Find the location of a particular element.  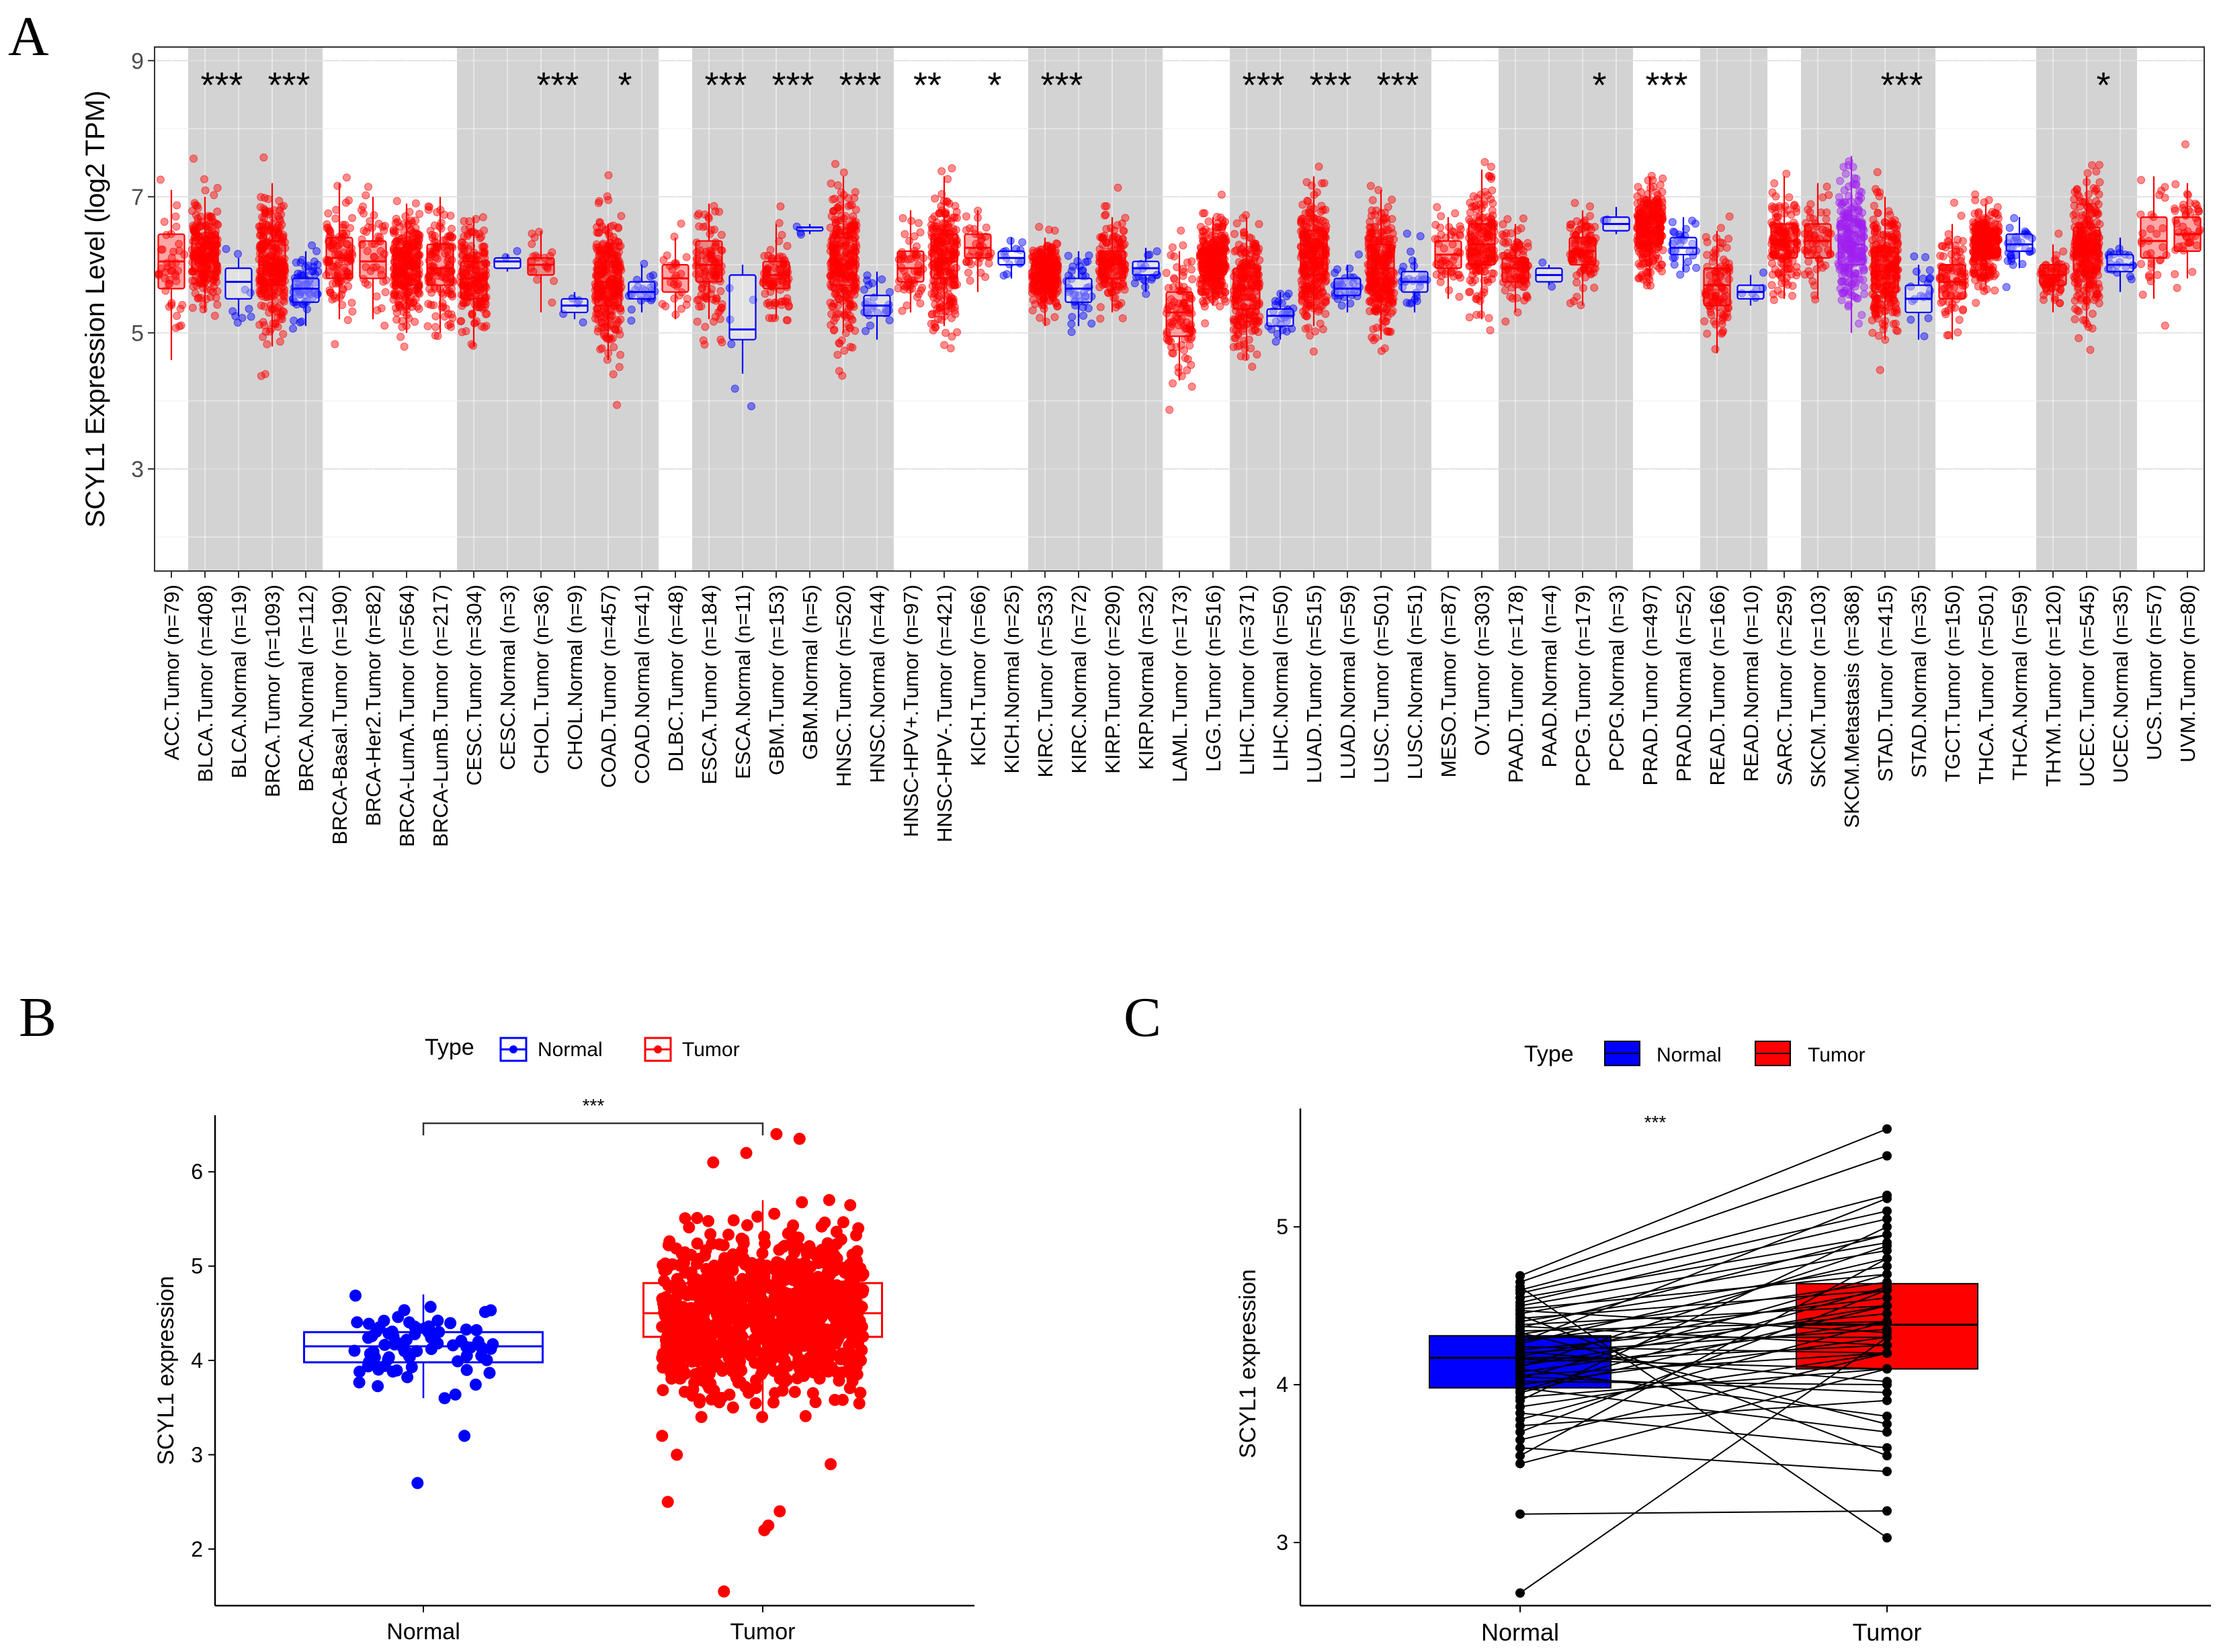

shade-band-cesc is located at coordinates (490, 309).